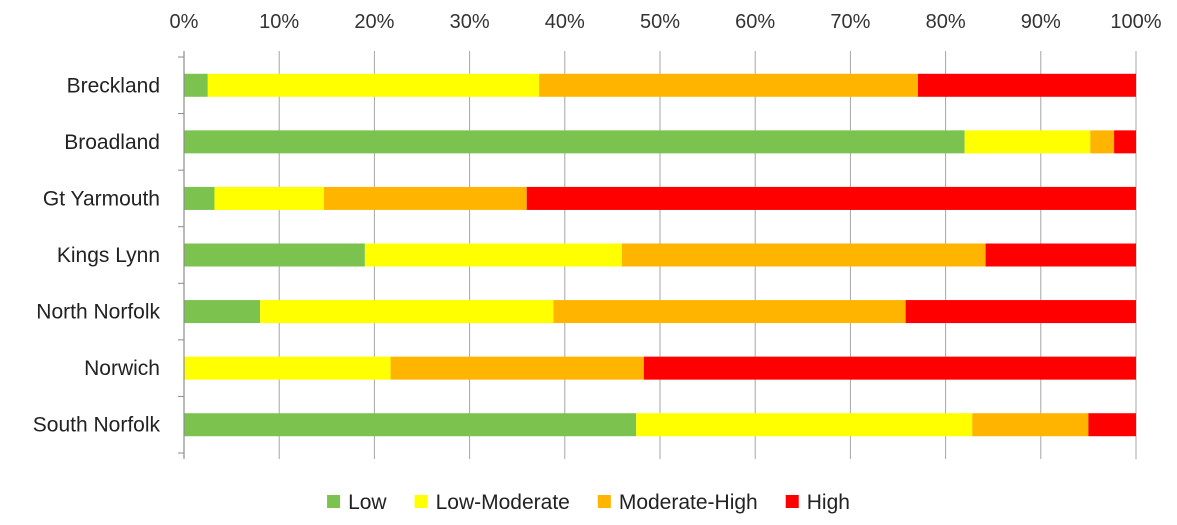 The height and width of the screenshot is (525, 1177). Describe the element at coordinates (374, 22) in the screenshot. I see `x-tick-label: 20%` at that location.